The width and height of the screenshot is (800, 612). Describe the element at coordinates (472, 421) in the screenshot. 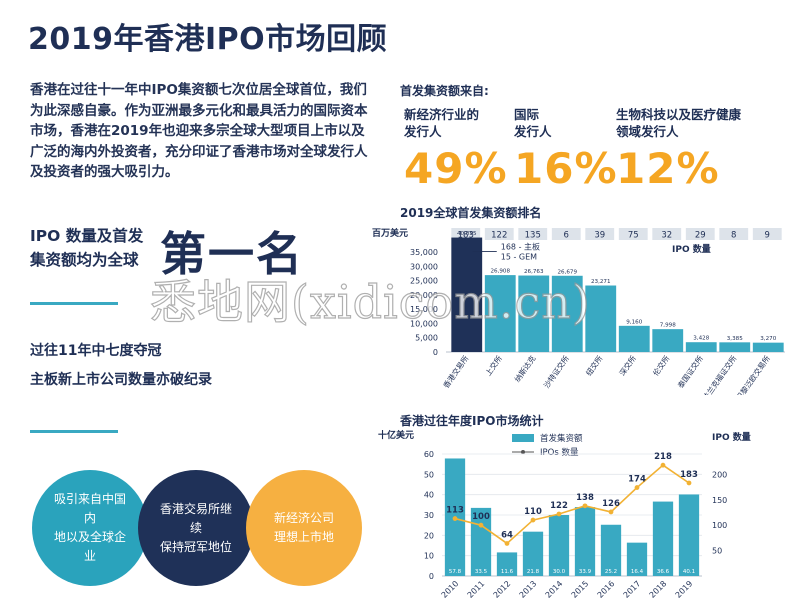

I see `yearly-chart-title: 香港过往年度IPO市场统计` at that location.